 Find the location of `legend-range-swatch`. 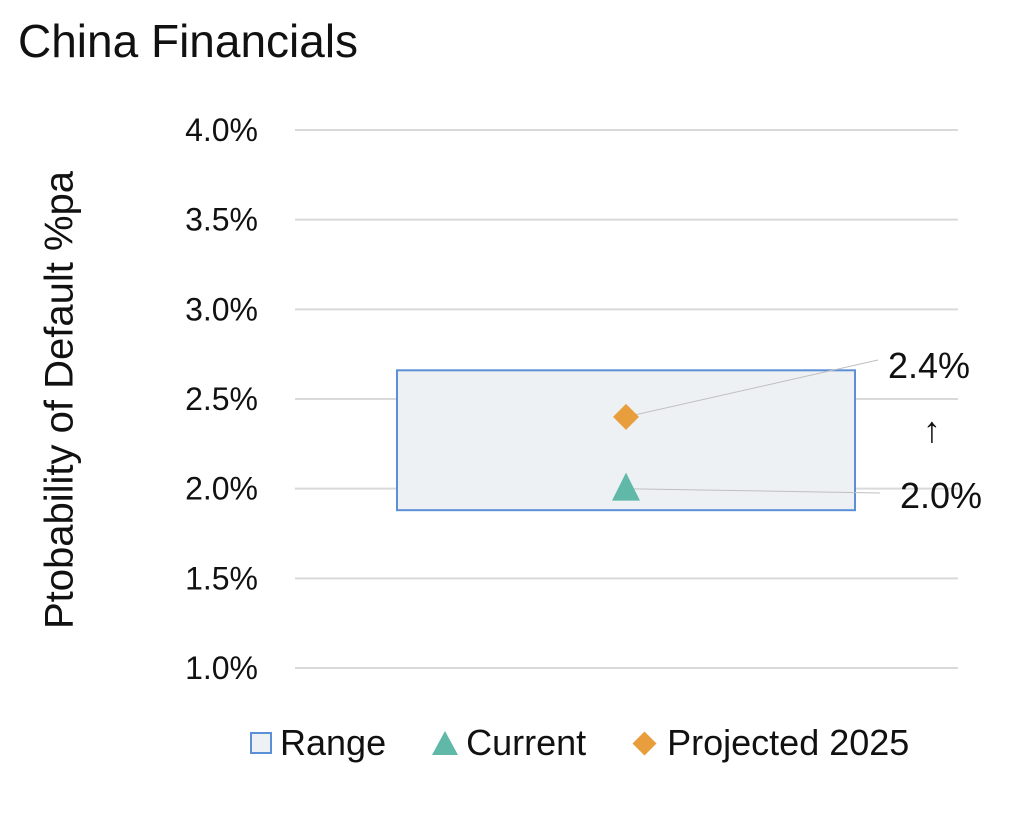

legend-range-swatch is located at coordinates (261, 743).